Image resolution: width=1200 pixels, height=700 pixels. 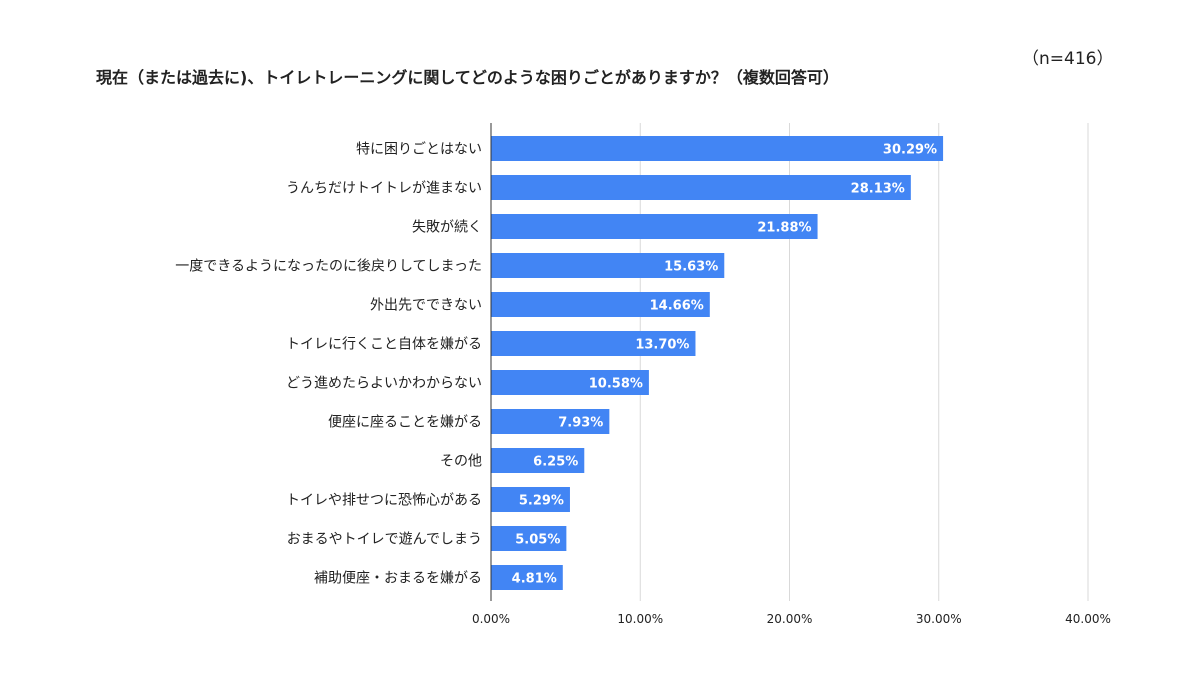 I want to click on value-label: 28.13%, so click(x=878, y=189).